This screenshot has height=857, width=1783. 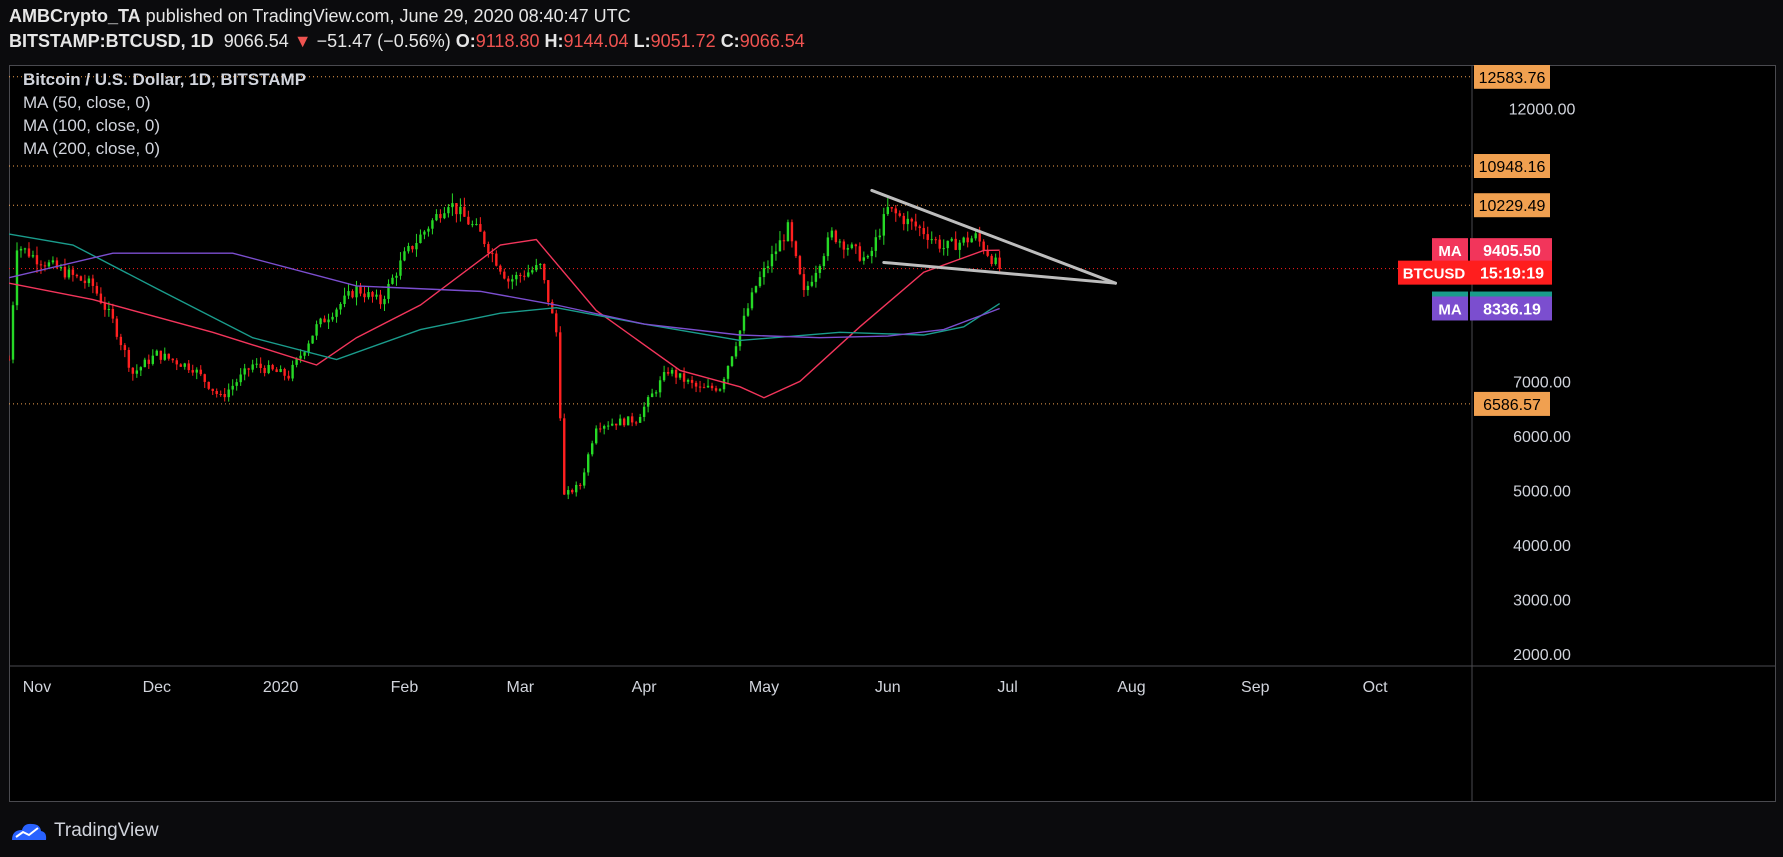 What do you see at coordinates (92, 148) in the screenshot?
I see `legend-ma200: MA (200, close, 0)` at bounding box center [92, 148].